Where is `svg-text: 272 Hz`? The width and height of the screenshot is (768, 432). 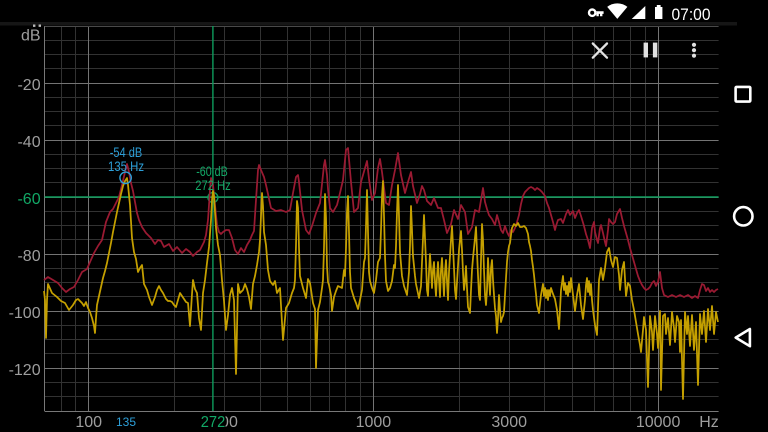
svg-text: 272 Hz is located at coordinates (213, 185).